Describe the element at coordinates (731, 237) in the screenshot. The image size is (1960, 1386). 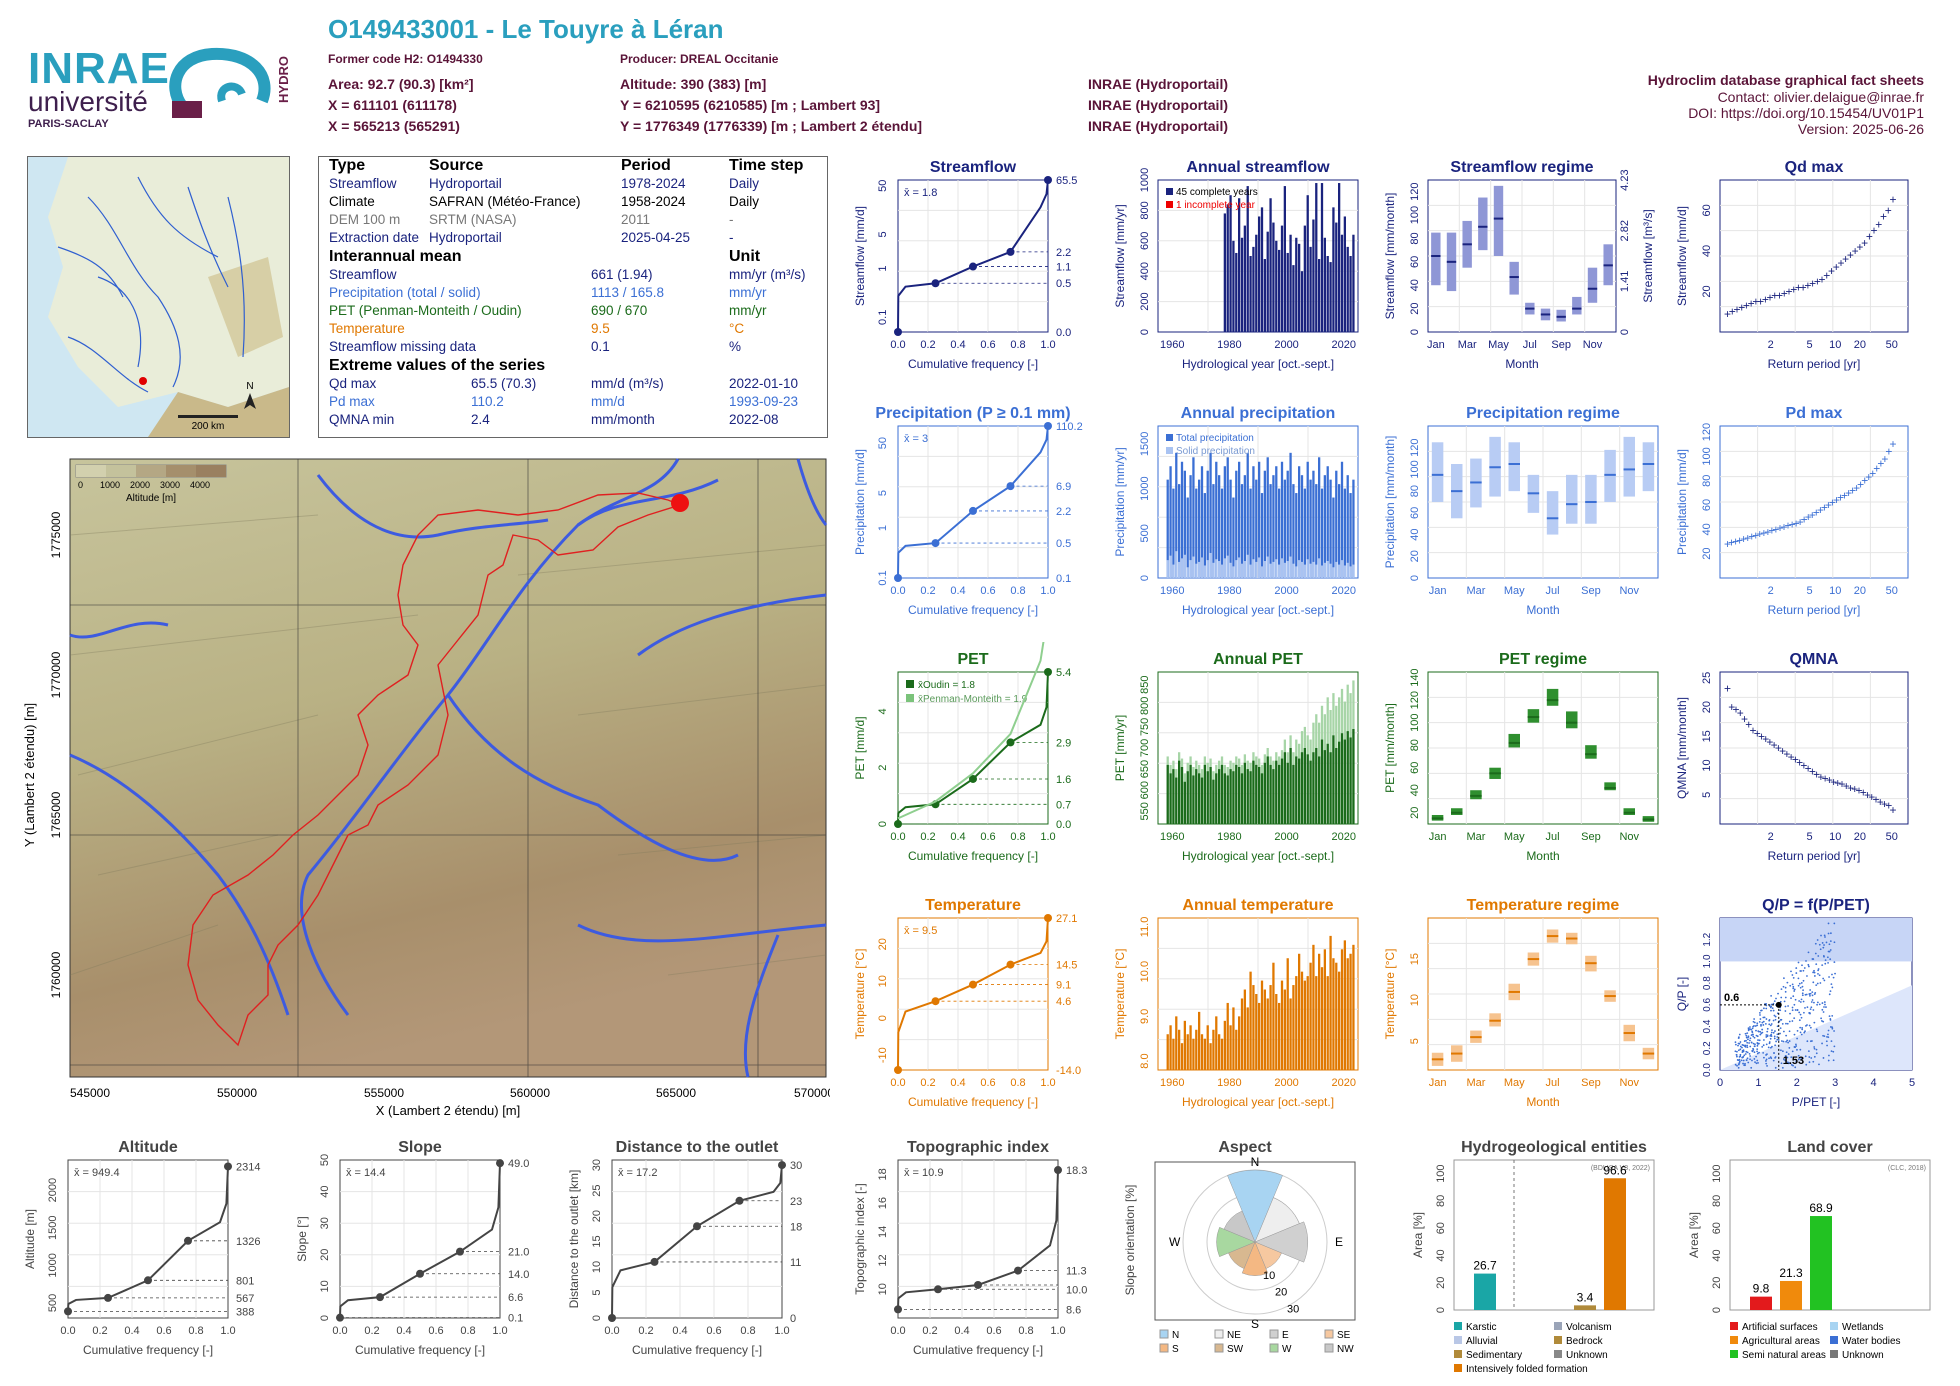
I see `row-extraction-step: -` at that location.